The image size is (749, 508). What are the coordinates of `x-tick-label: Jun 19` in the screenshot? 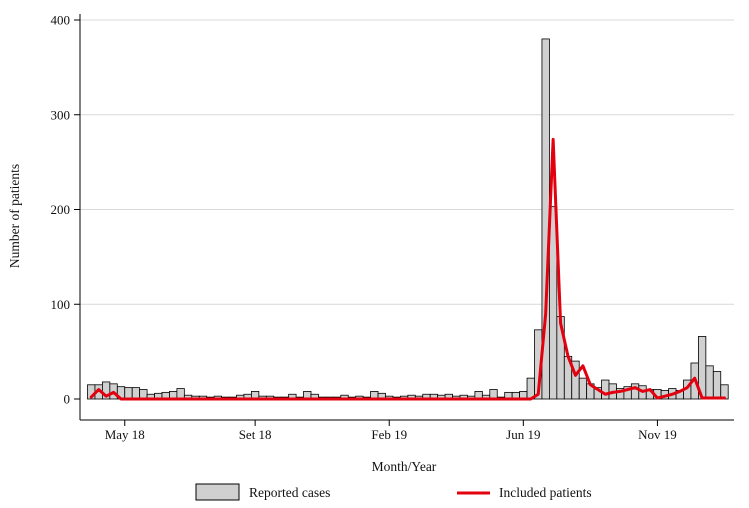 It's located at (523, 434).